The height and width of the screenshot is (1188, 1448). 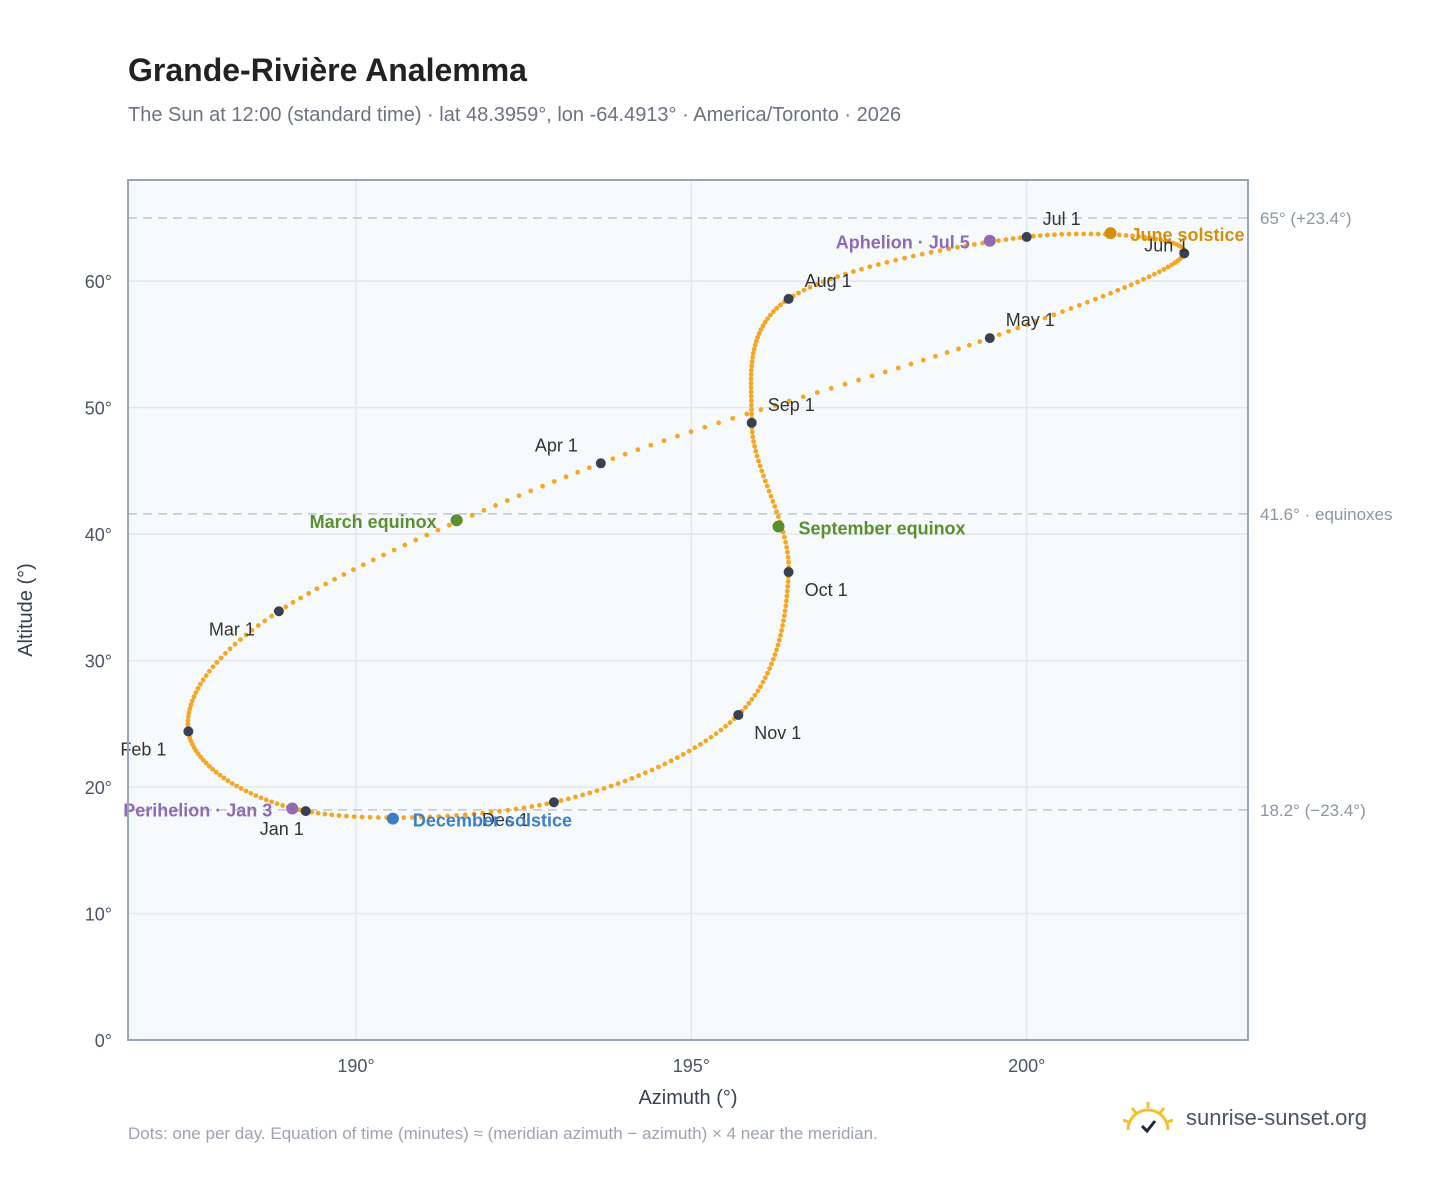 I want to click on brand: sunrise-sunset.org, so click(x=1243, y=1118).